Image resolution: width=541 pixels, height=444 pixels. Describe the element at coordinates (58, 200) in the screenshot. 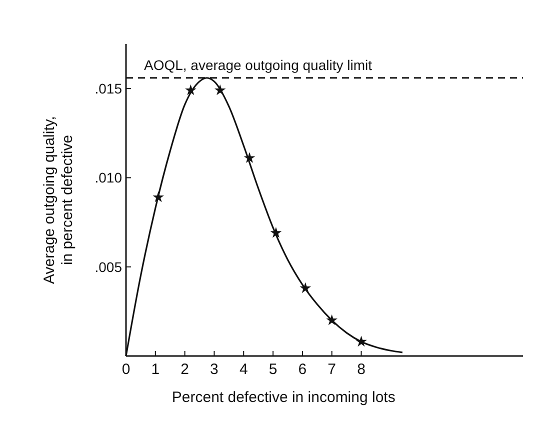

I see `y-axis-title: Average outgoing quality, in percent defective` at that location.